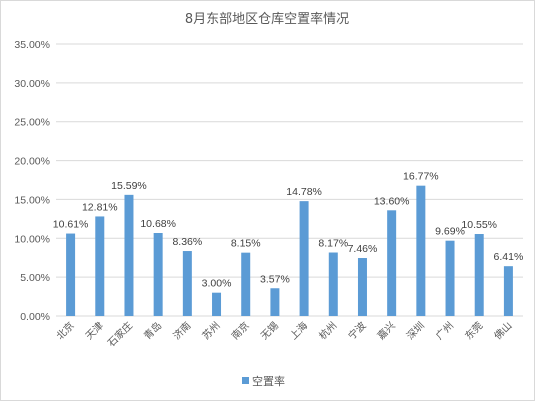 The width and height of the screenshot is (535, 401). Describe the element at coordinates (267, 19) in the screenshot. I see `chart-title: 8月东部地区仓库空置率情况` at that location.